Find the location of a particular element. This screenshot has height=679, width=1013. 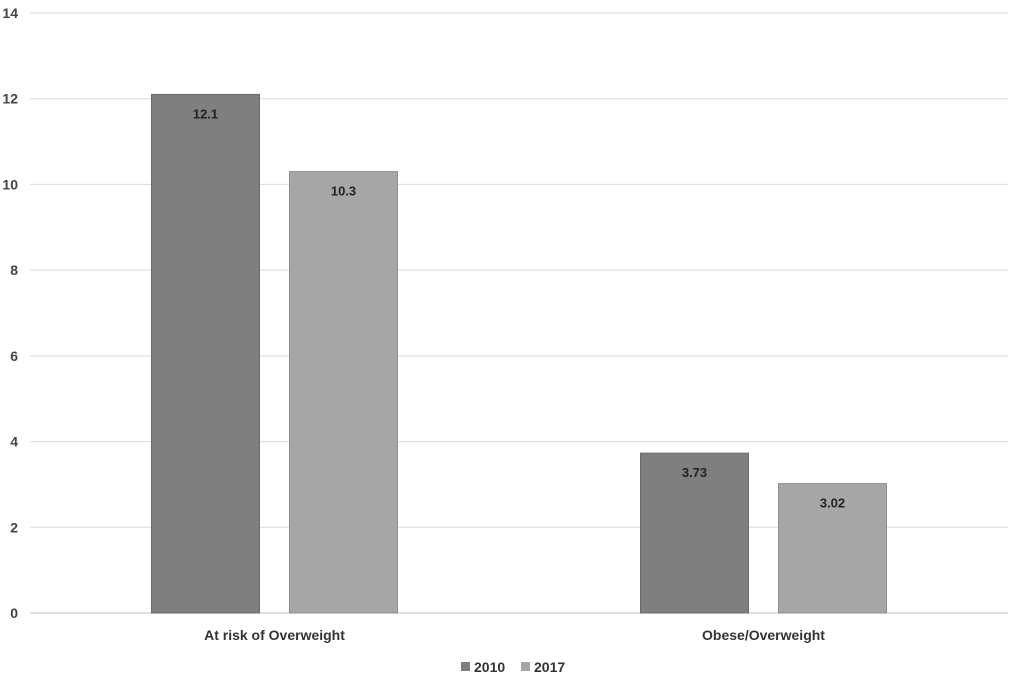

legend-item-2010: 2010 is located at coordinates (483, 667).